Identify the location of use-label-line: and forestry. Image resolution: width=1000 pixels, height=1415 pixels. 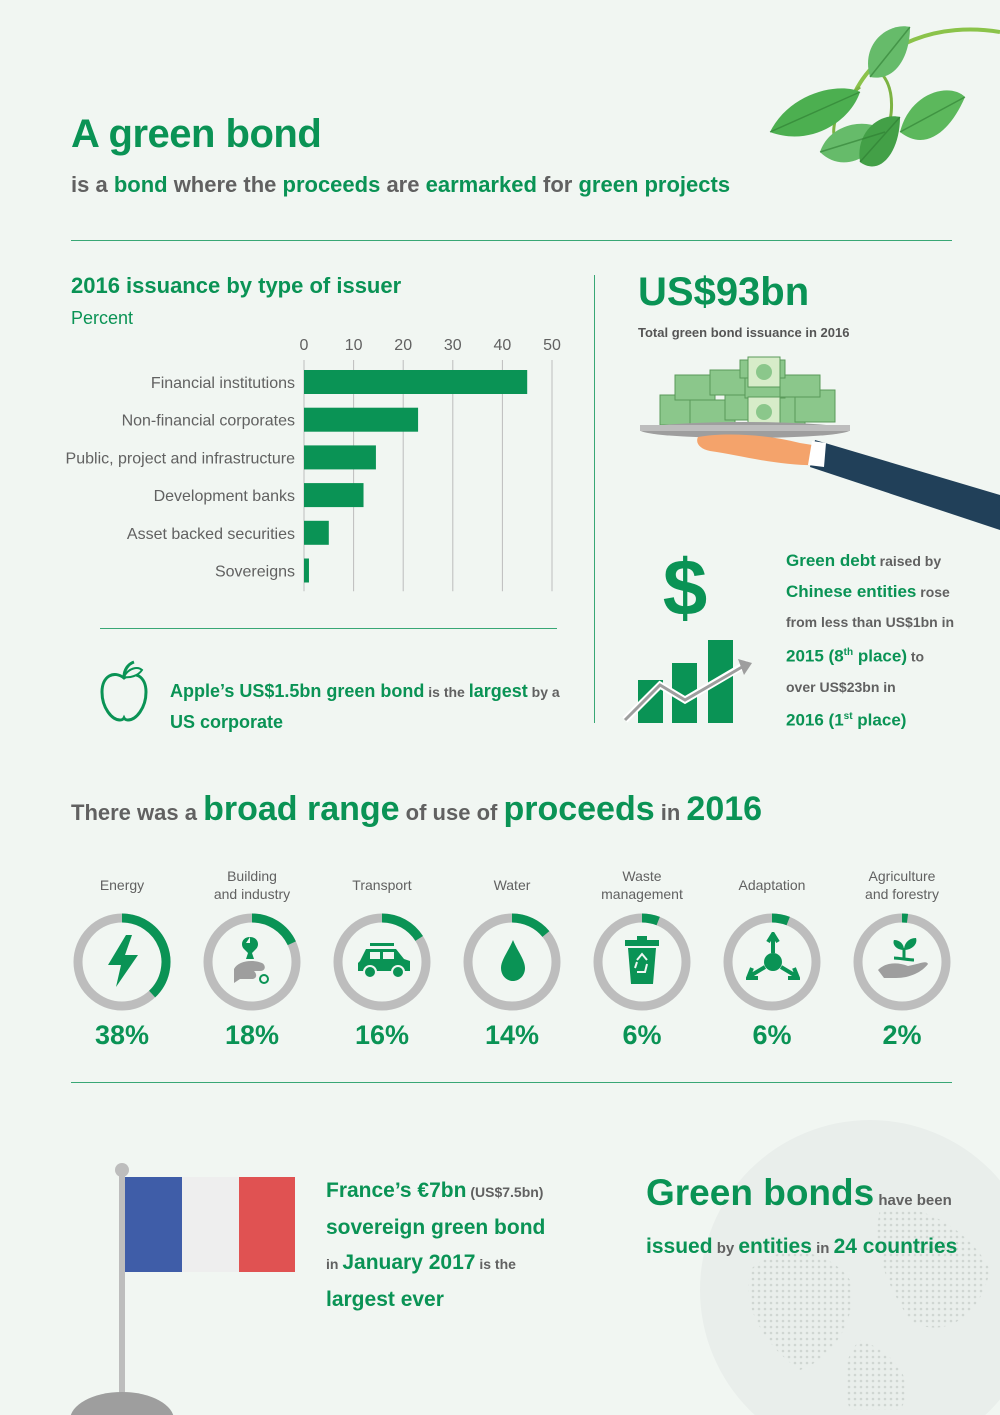
(902, 894).